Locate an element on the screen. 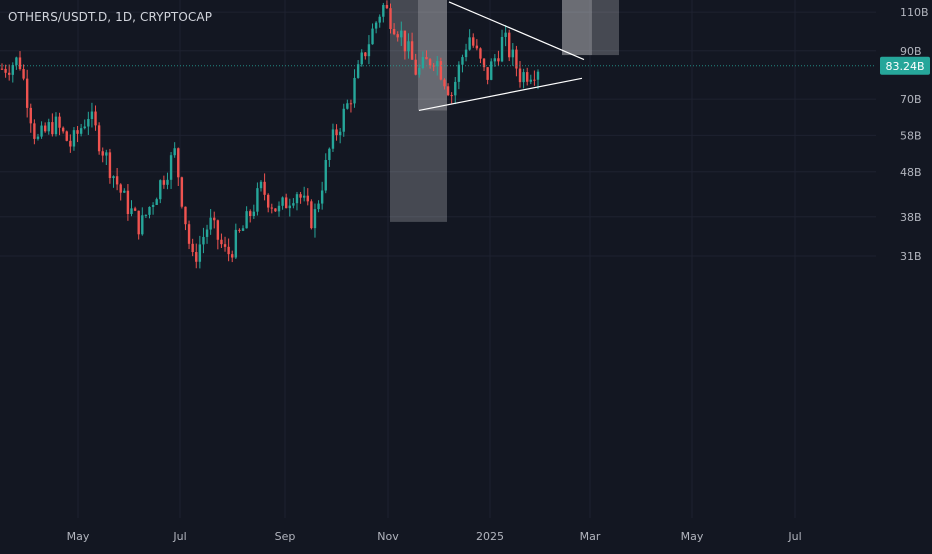 This screenshot has width=932, height=554. target-box-inner is located at coordinates (577, 28).